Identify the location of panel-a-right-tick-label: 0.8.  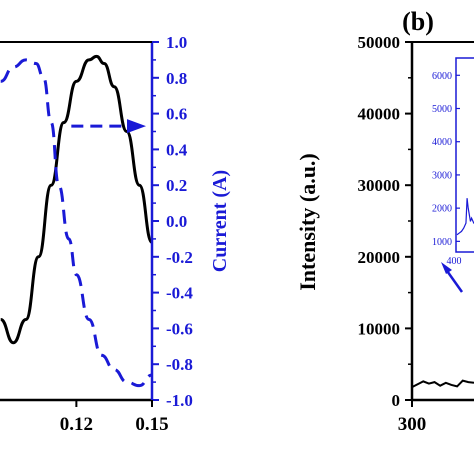
(176, 78).